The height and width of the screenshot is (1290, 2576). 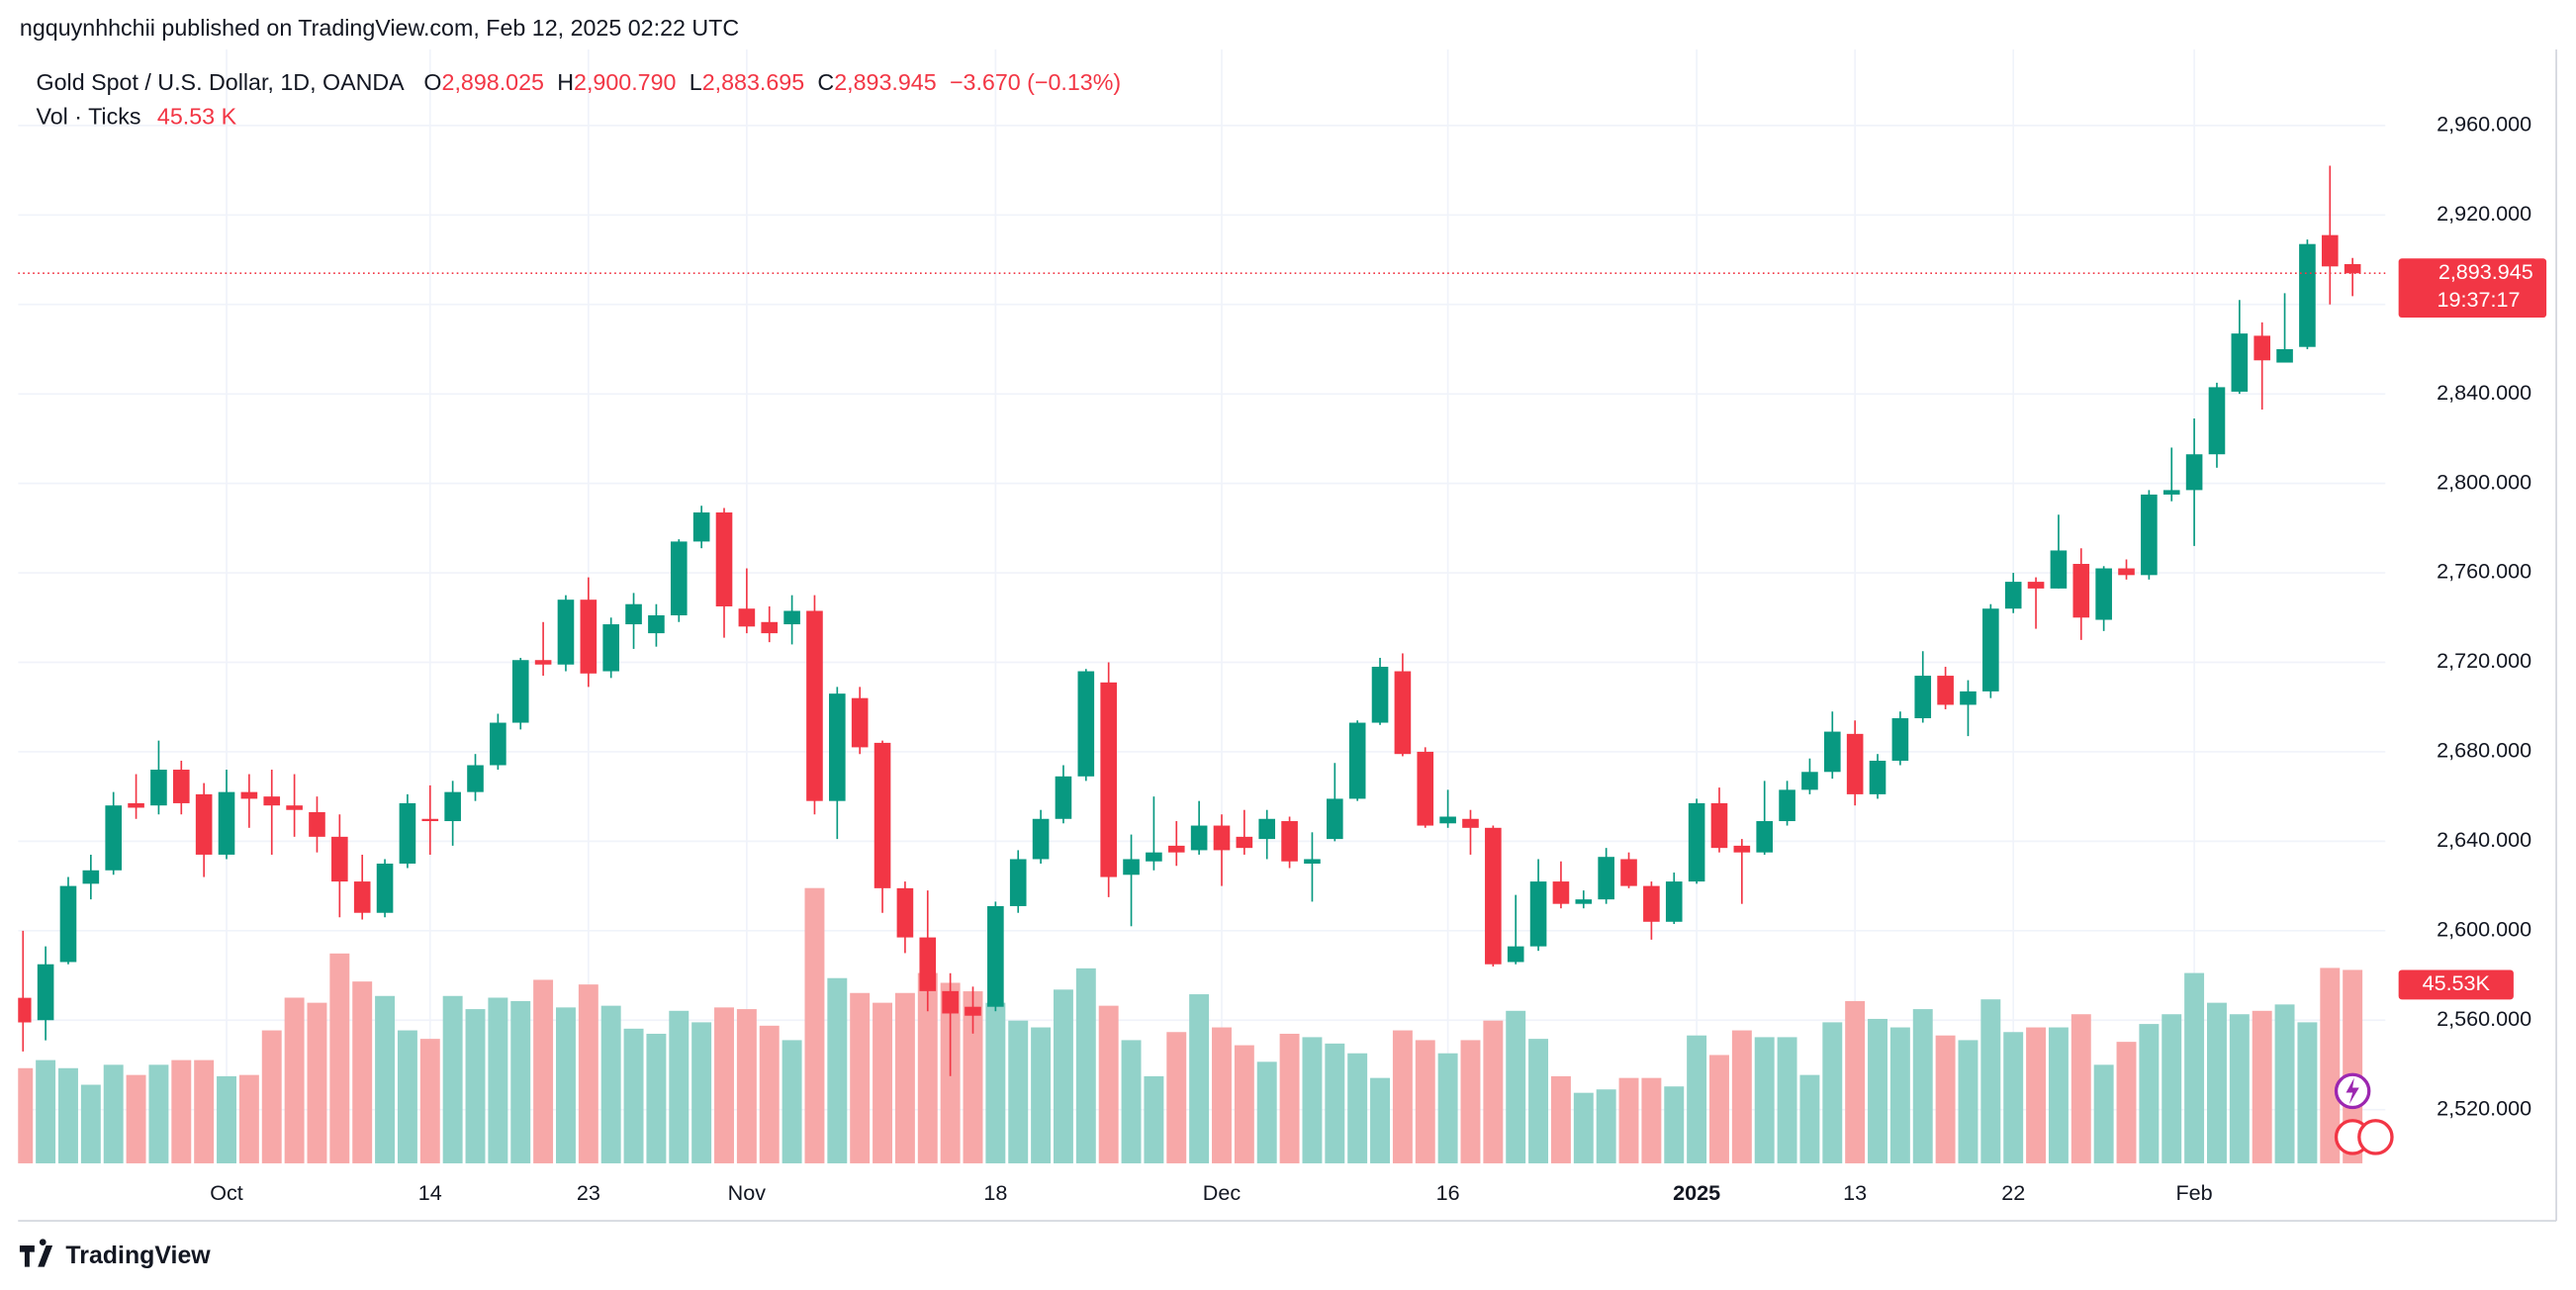 What do you see at coordinates (2484, 481) in the screenshot?
I see `y-tick-label: 2,800.000` at bounding box center [2484, 481].